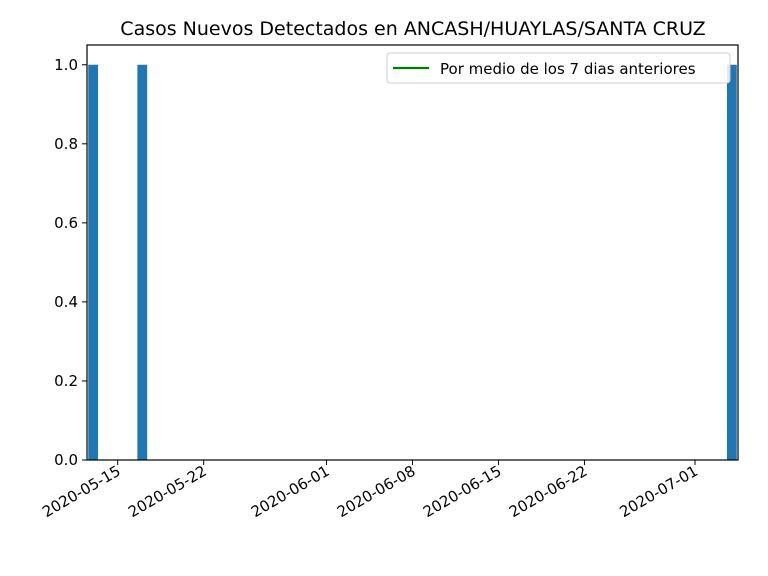  I want to click on y-tick-label: 0.2, so click(66, 381).